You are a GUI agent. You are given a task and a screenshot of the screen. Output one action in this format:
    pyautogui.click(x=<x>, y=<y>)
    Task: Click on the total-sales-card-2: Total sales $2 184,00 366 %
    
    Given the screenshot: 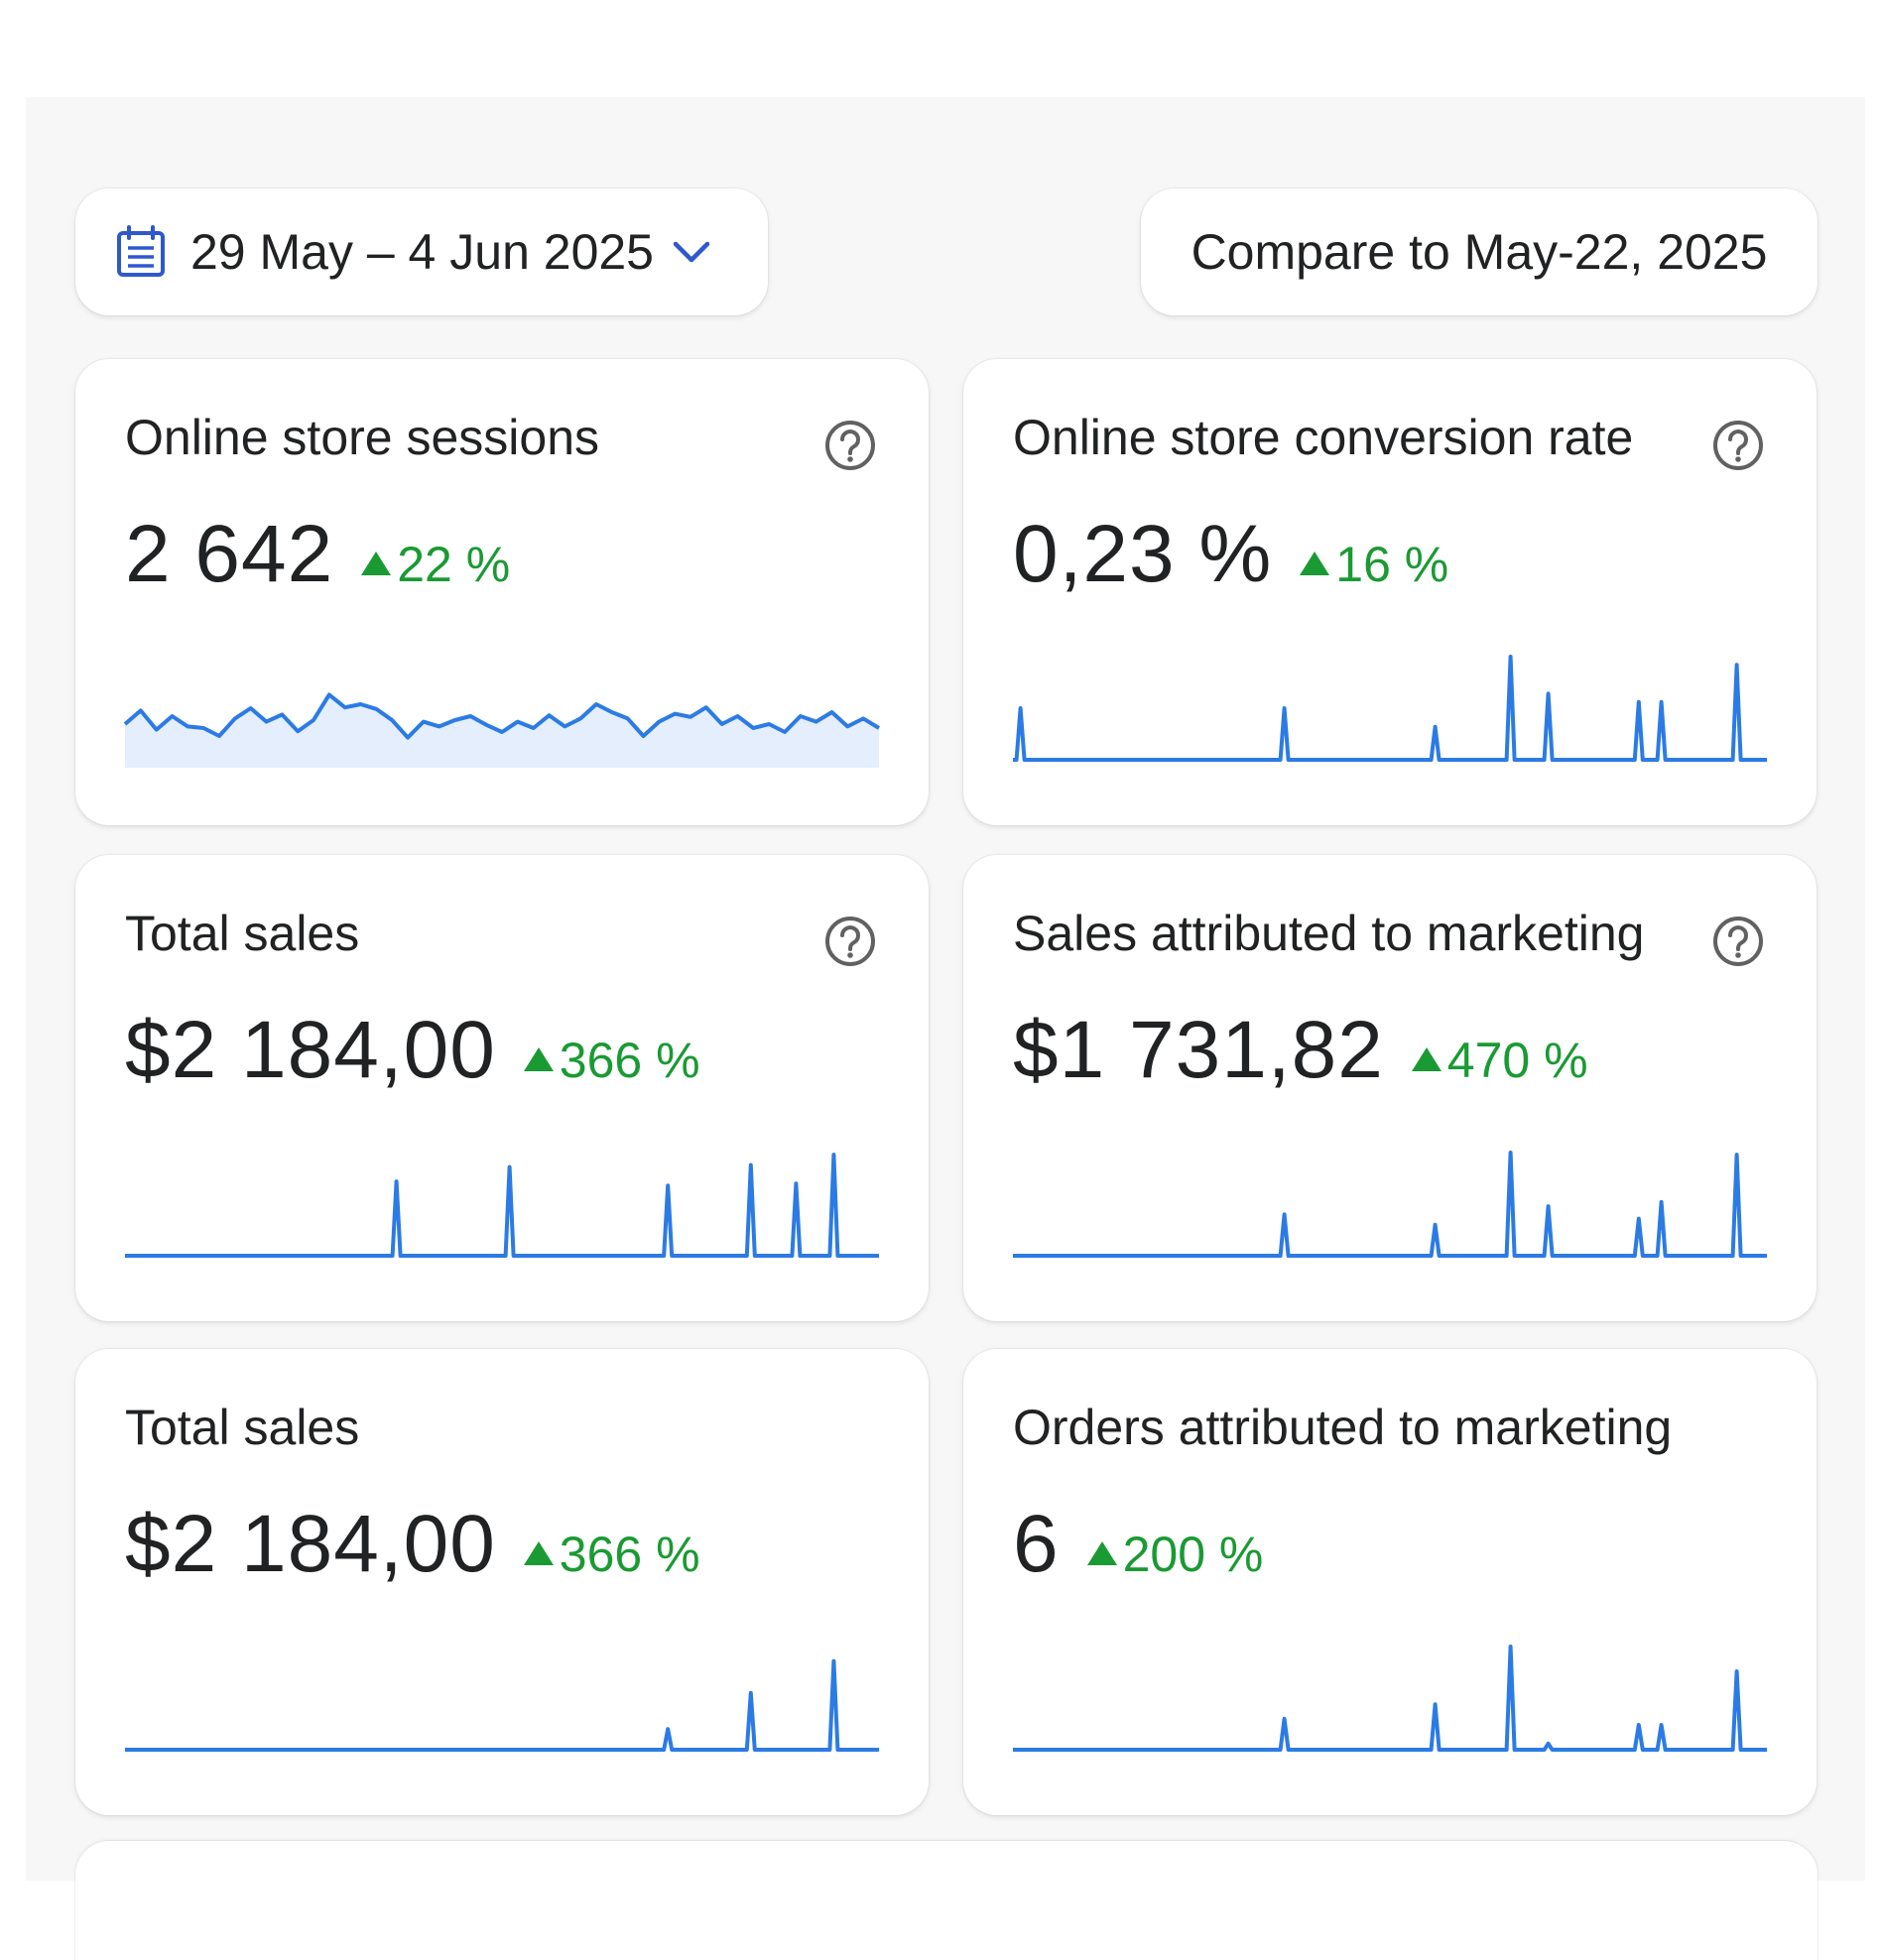 What is the action you would take?
    pyautogui.click(x=502, y=1582)
    